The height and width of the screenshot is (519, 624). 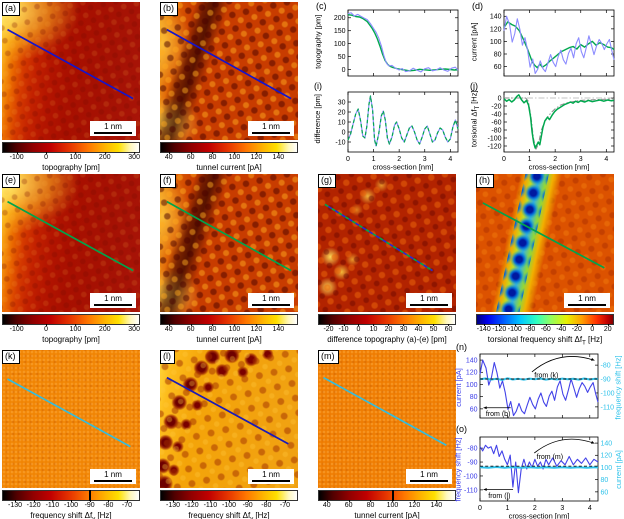 I want to click on colorbar-label: frequency shift Δfy [Hz], so click(x=229, y=515).